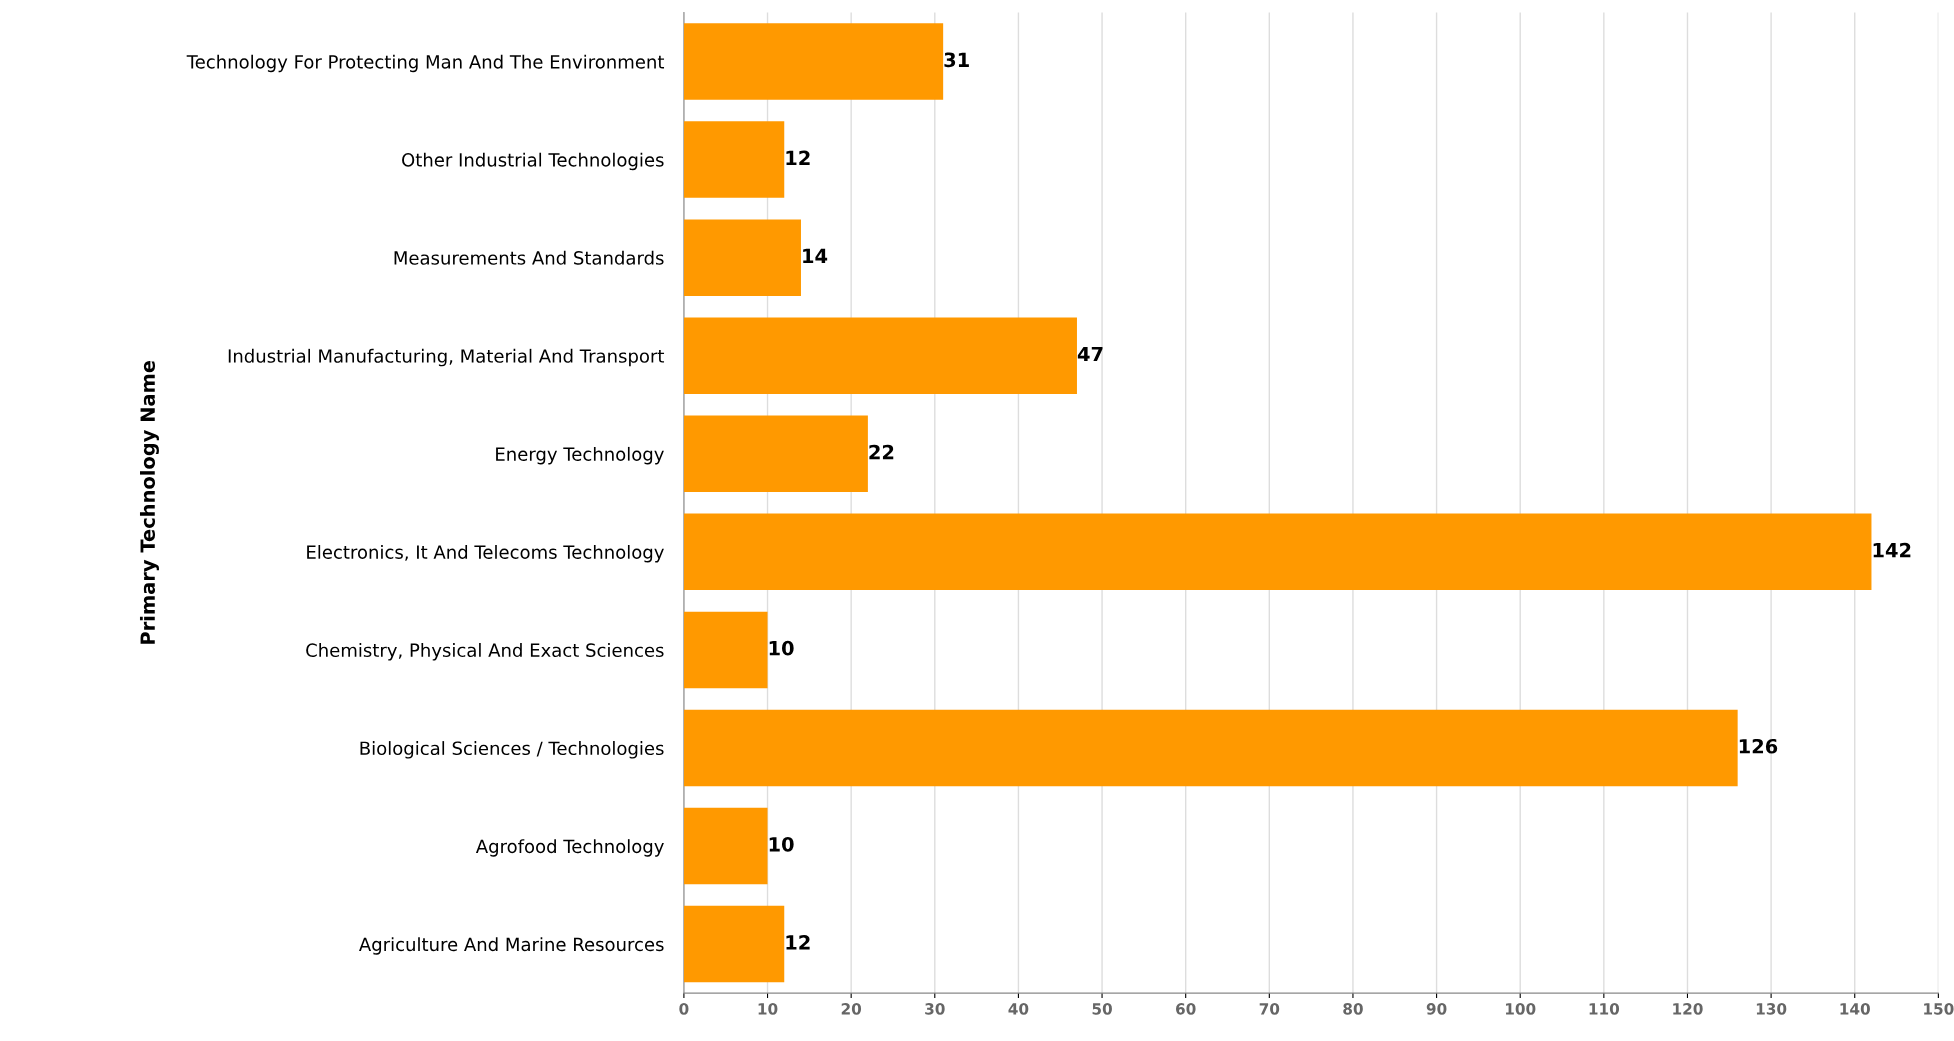 This screenshot has width=1954, height=1041. What do you see at coordinates (1604, 1009) in the screenshot?
I see `x-tick-label: 110` at bounding box center [1604, 1009].